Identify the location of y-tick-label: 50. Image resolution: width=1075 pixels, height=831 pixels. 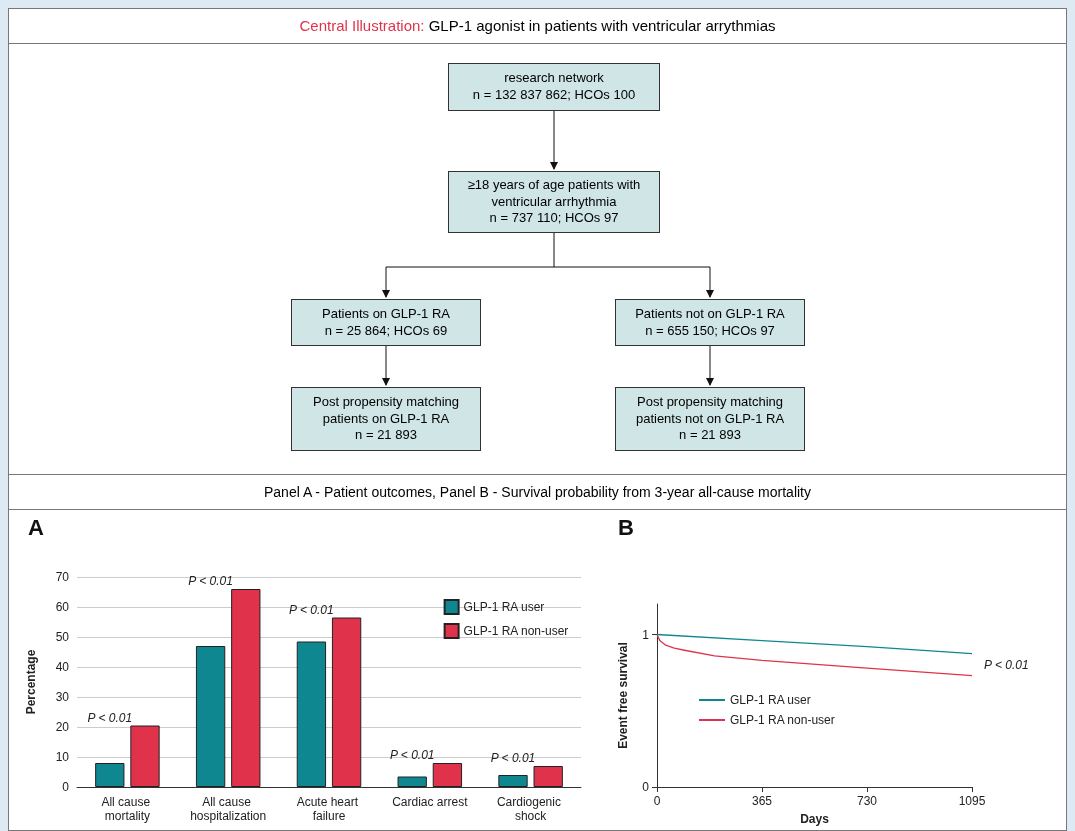
(62, 637).